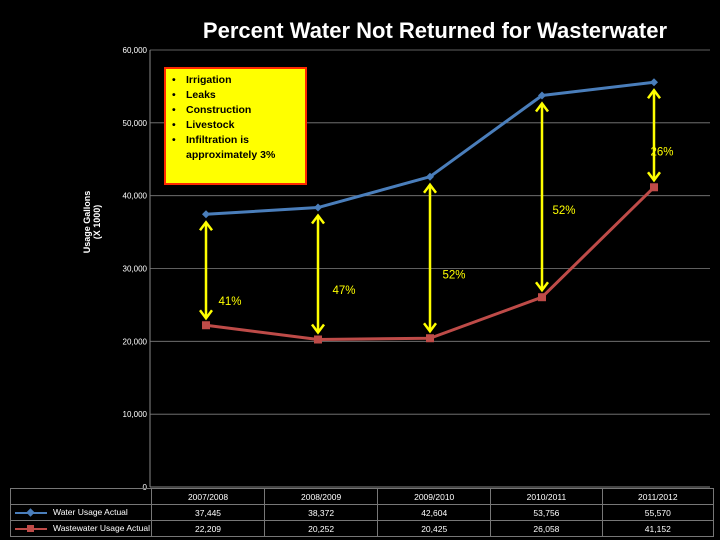  Describe the element at coordinates (235, 80) in the screenshot. I see `callout-item: Irrigation` at that location.